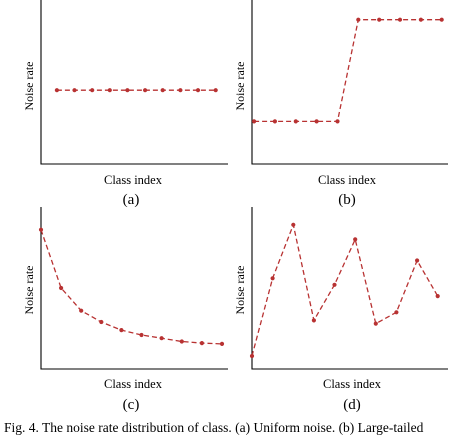  I want to click on panel-label: (b), so click(347, 200).